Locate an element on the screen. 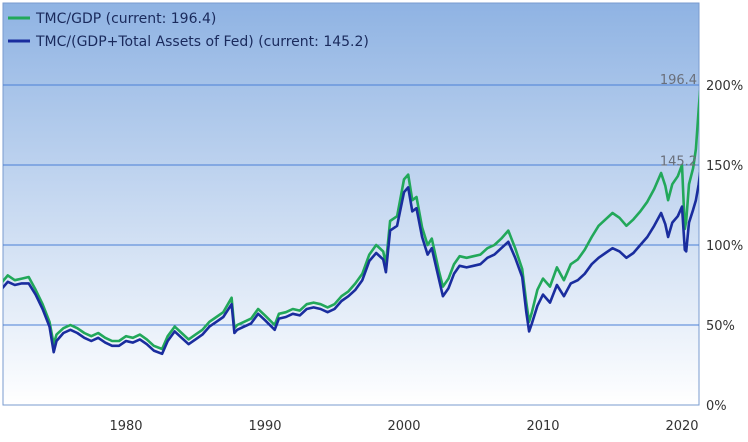  legend-label: TMC/GDP (current: 196.4) is located at coordinates (125, 19).